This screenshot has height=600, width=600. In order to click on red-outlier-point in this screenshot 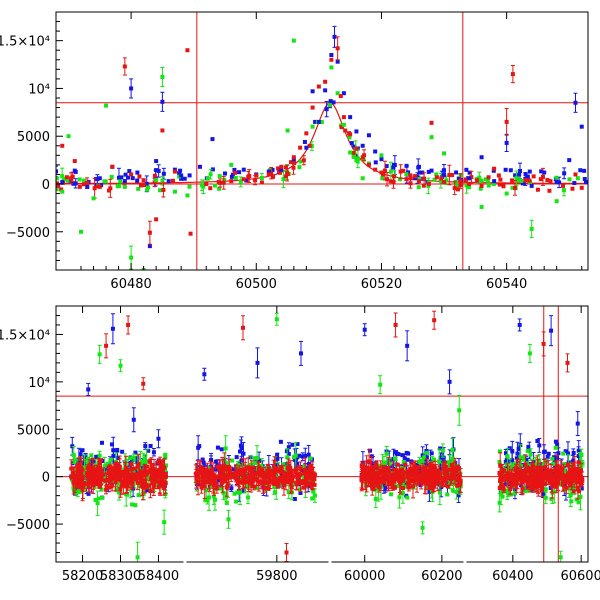, I will do `click(143, 383)`.